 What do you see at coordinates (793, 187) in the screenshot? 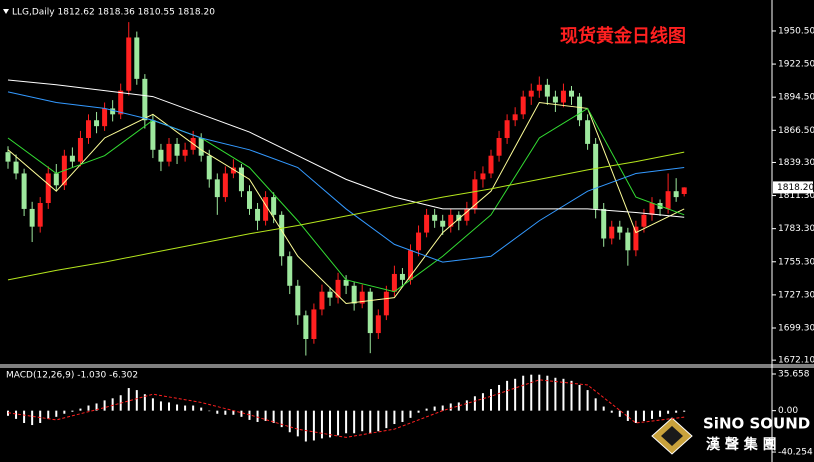
I see `last-price-box` at bounding box center [793, 187].